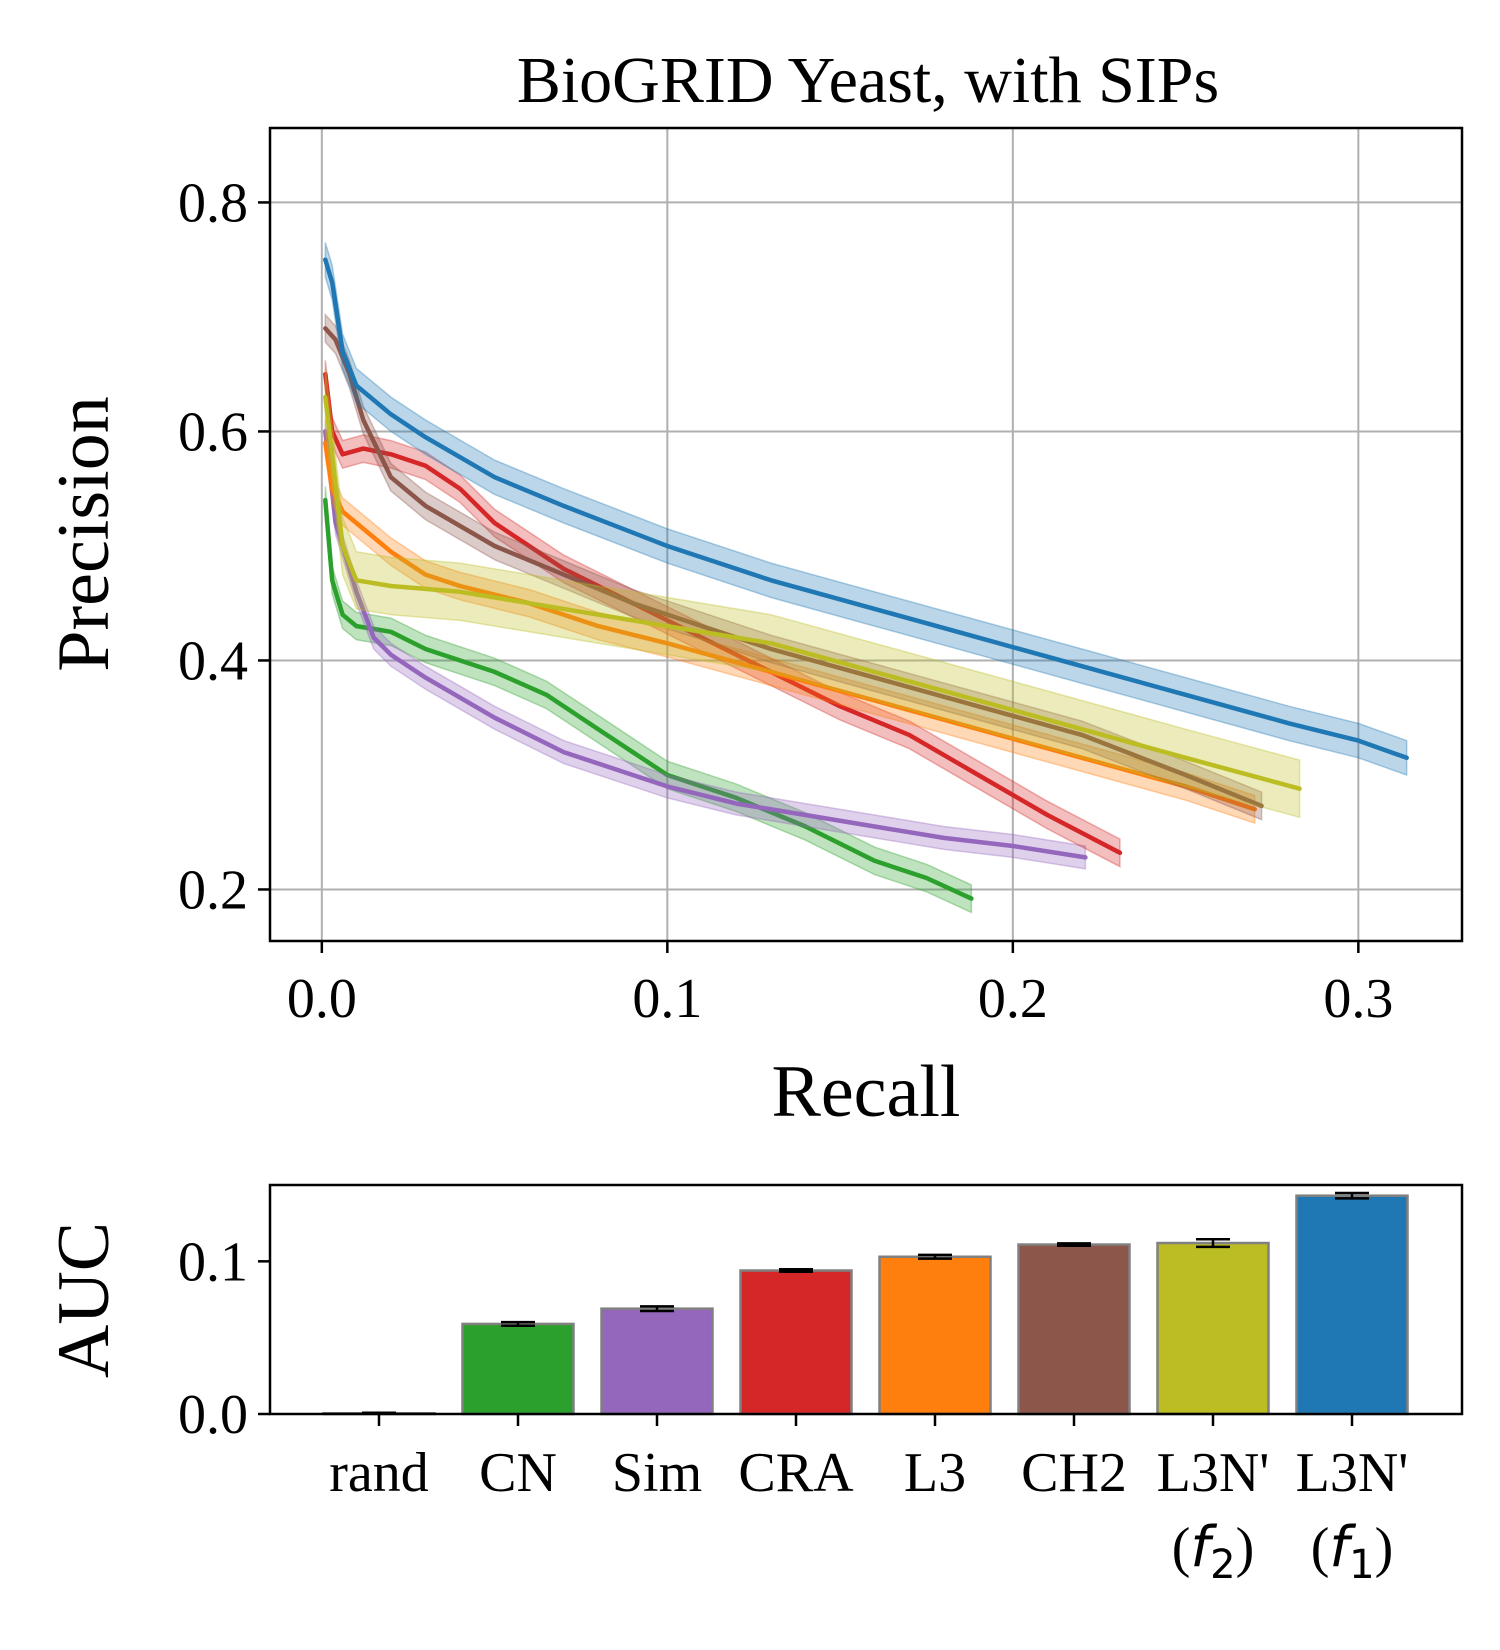  I want to click on x-tick-label: 0.0, so click(322, 999).